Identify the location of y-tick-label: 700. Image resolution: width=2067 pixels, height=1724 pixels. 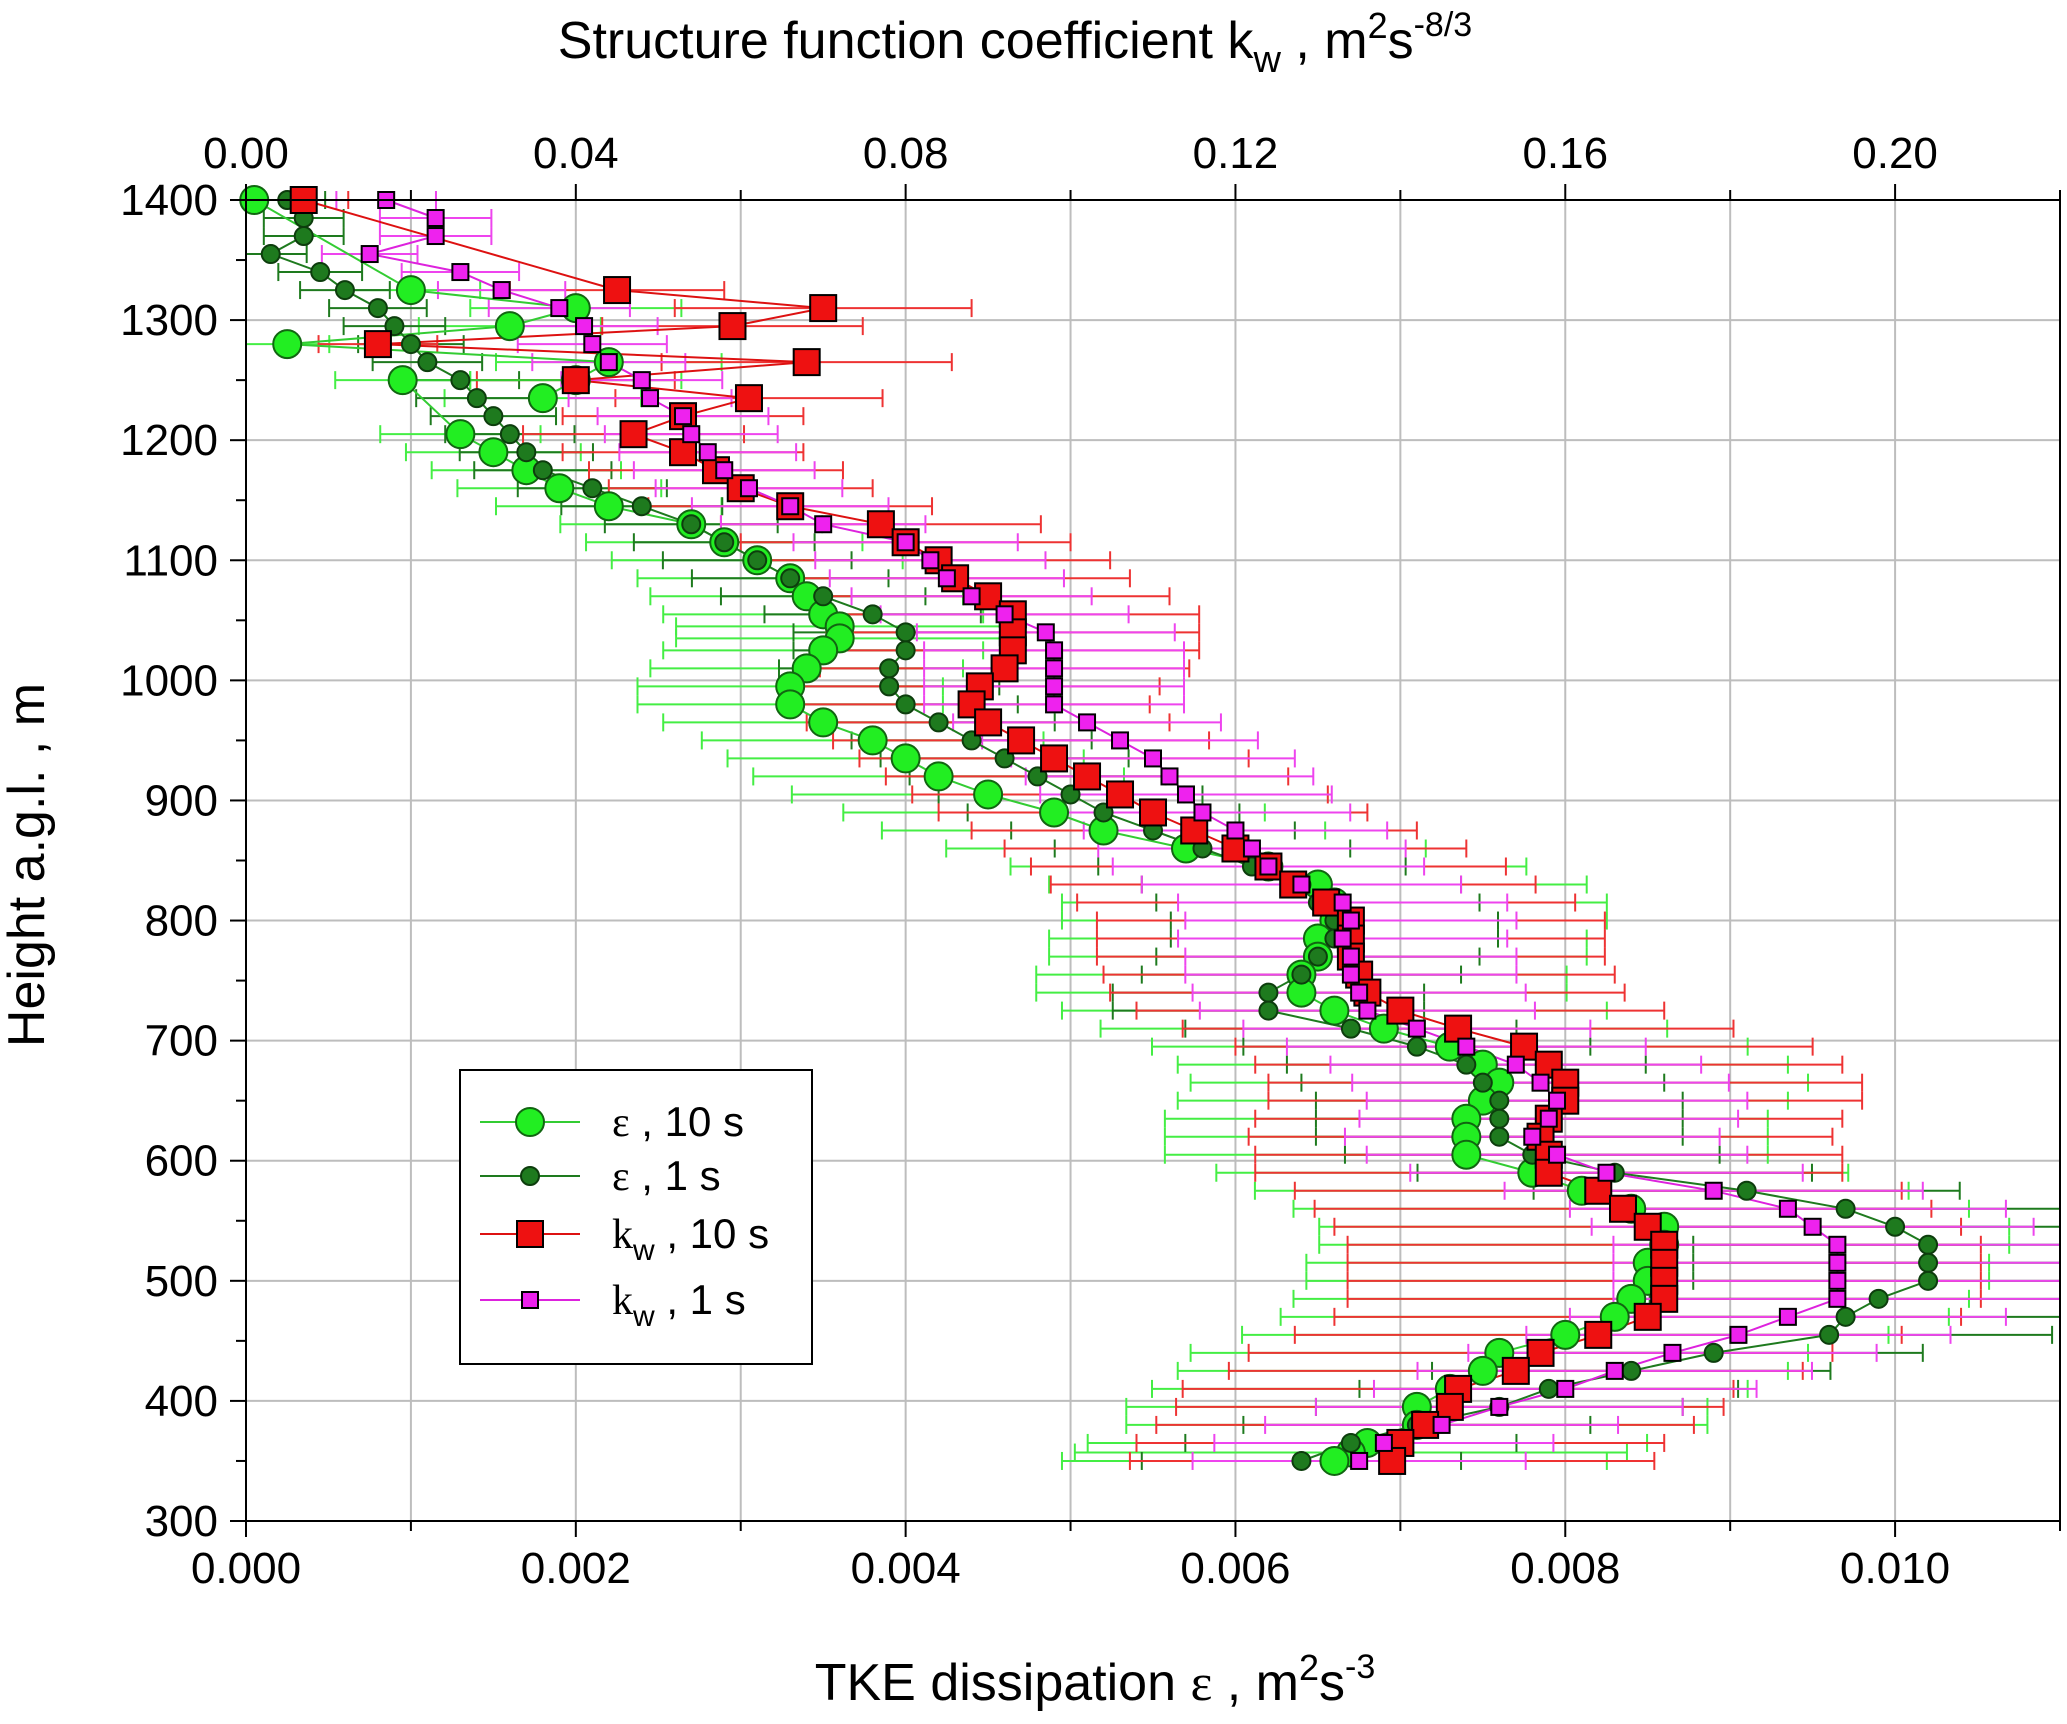
(181, 1041).